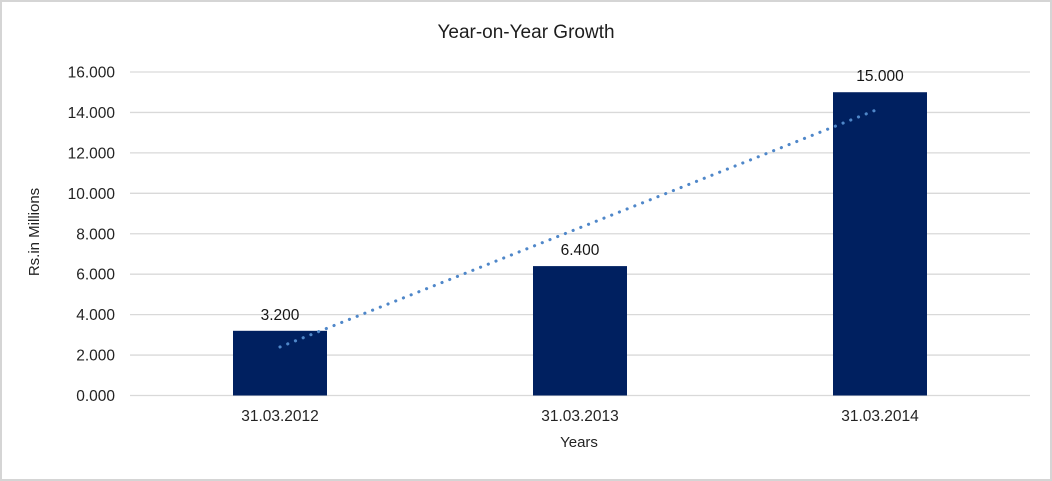  I want to click on y-tick-label: 14.000, so click(92, 113).